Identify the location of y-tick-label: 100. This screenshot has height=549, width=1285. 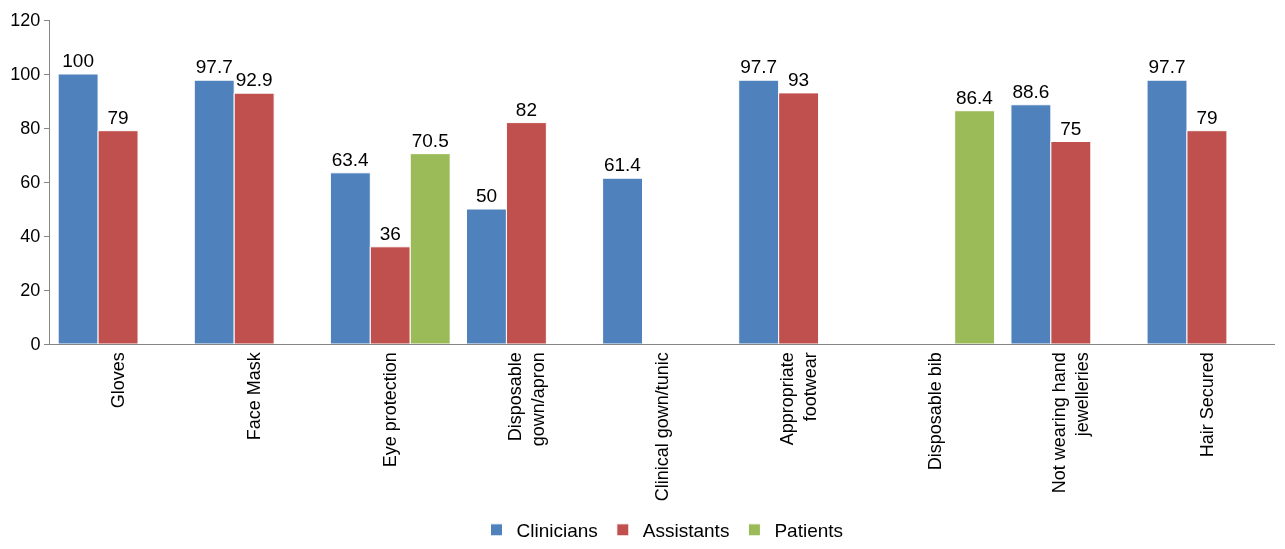
(25, 74).